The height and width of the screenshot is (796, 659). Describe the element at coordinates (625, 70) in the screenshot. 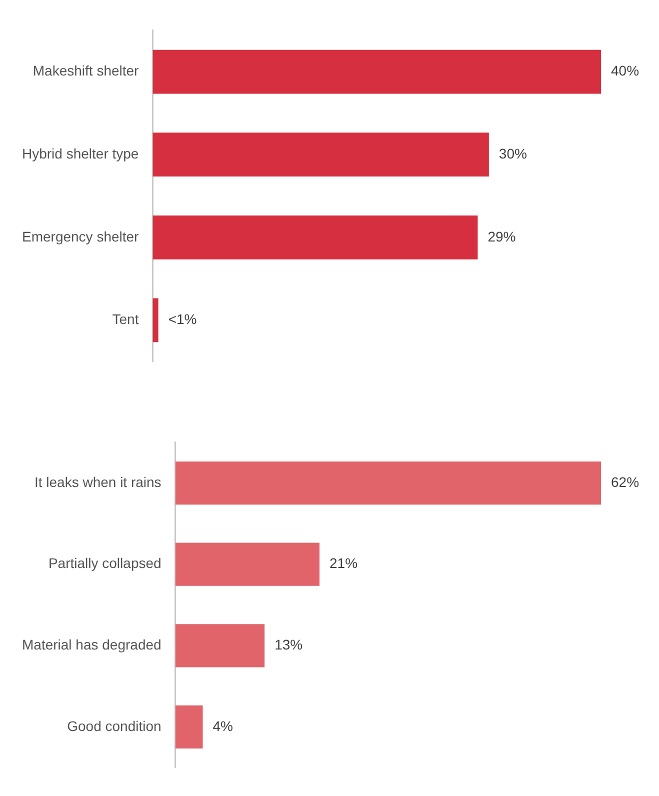

I see `data-label: 40%` at that location.